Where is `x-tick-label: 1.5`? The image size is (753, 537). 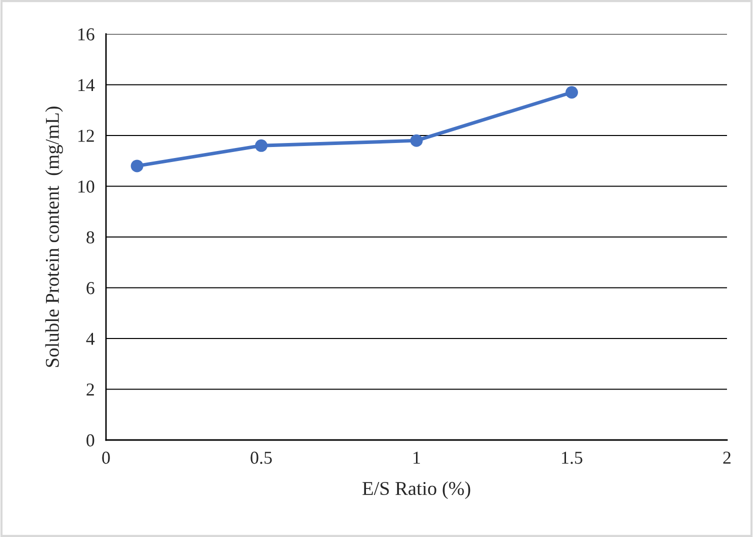
x-tick-label: 1.5 is located at coordinates (572, 458).